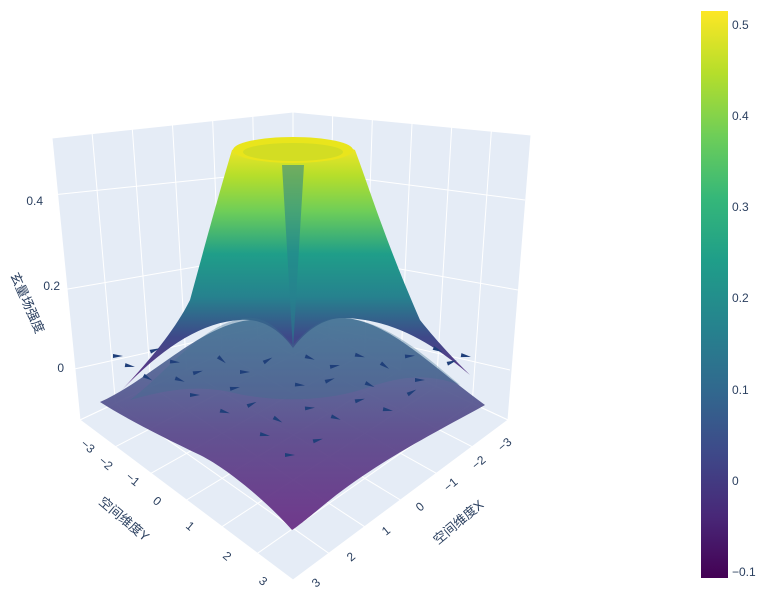 The image size is (762, 590). I want to click on colorbar-tick-label: 0.3, so click(740, 207).